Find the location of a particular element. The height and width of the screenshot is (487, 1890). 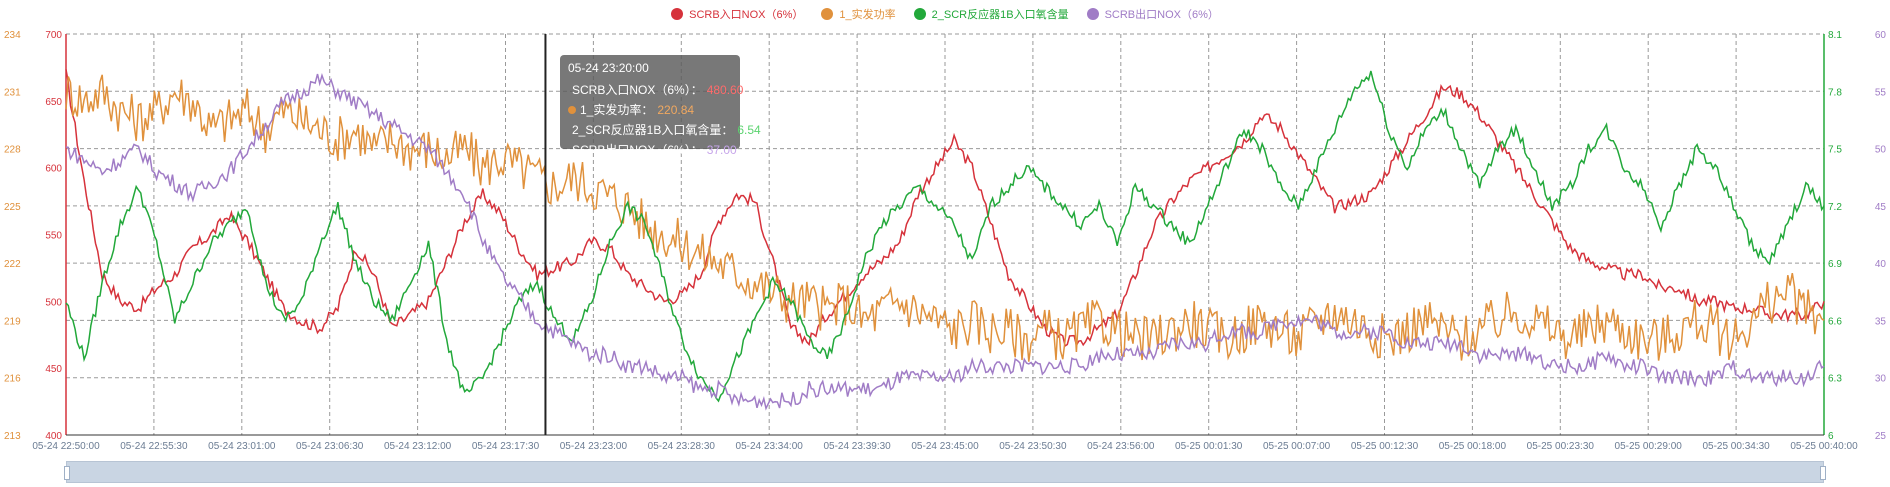

zoom-slider is located at coordinates (945, 472).